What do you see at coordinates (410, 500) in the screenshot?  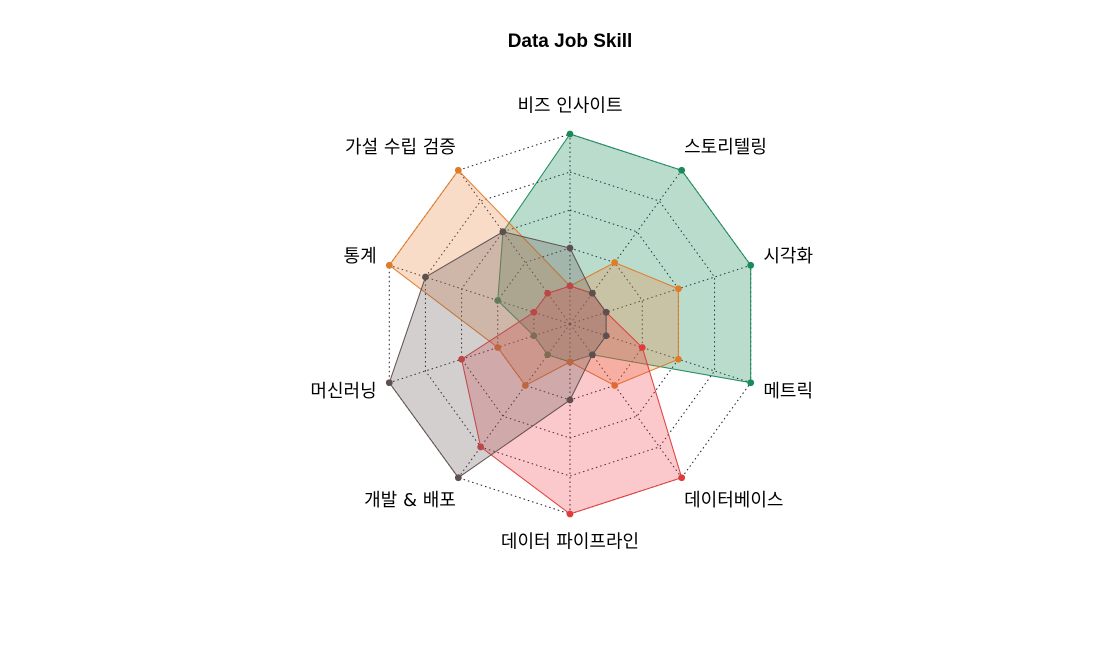 I see `axis-label: 개발 & 배포` at bounding box center [410, 500].